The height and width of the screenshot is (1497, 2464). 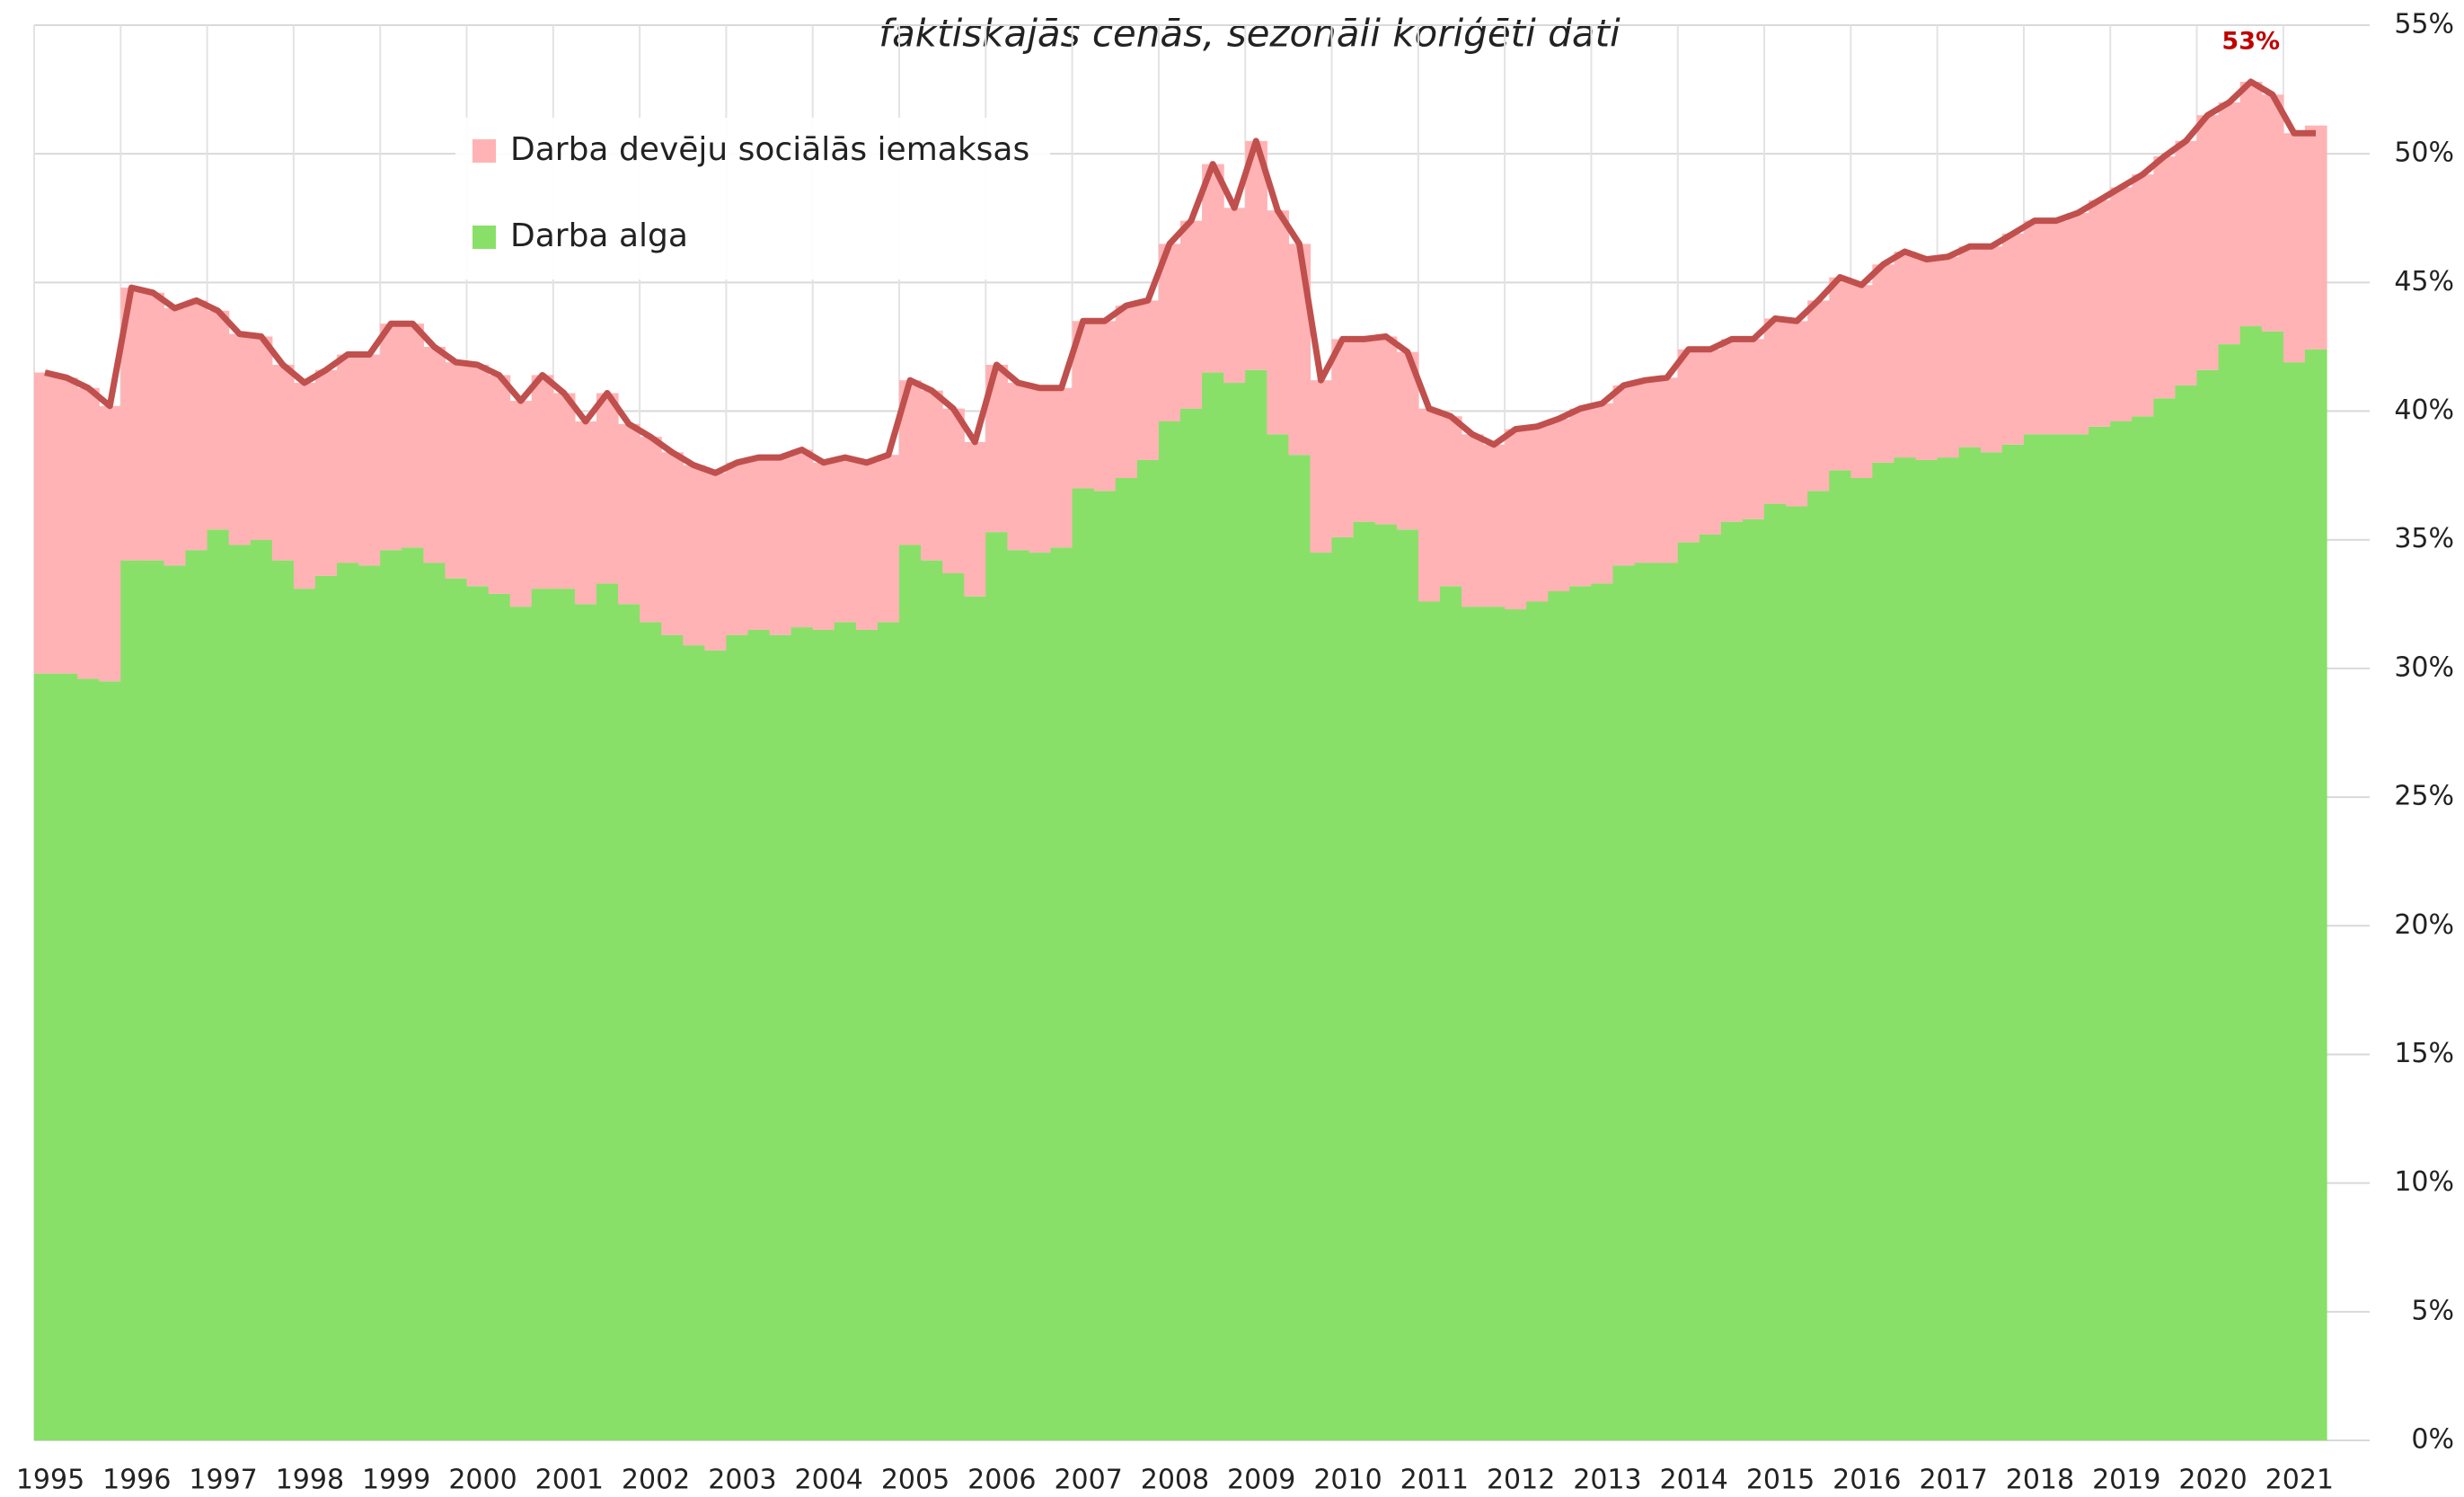 What do you see at coordinates (2040, 1480) in the screenshot?
I see `x-tick-label: 2018` at bounding box center [2040, 1480].